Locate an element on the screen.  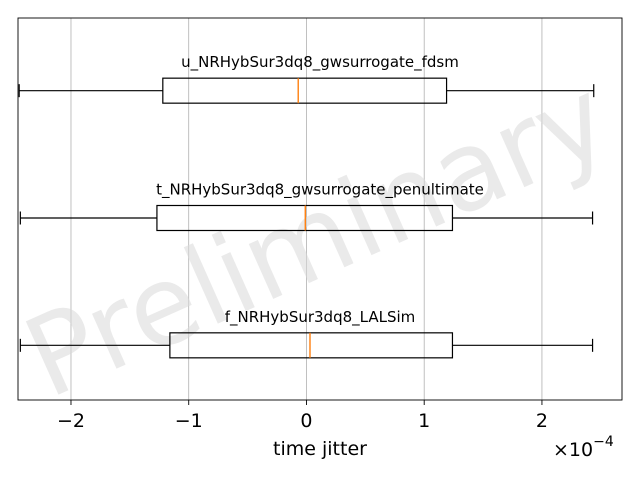
x-tick-label-4: 2 is located at coordinates (542, 421).